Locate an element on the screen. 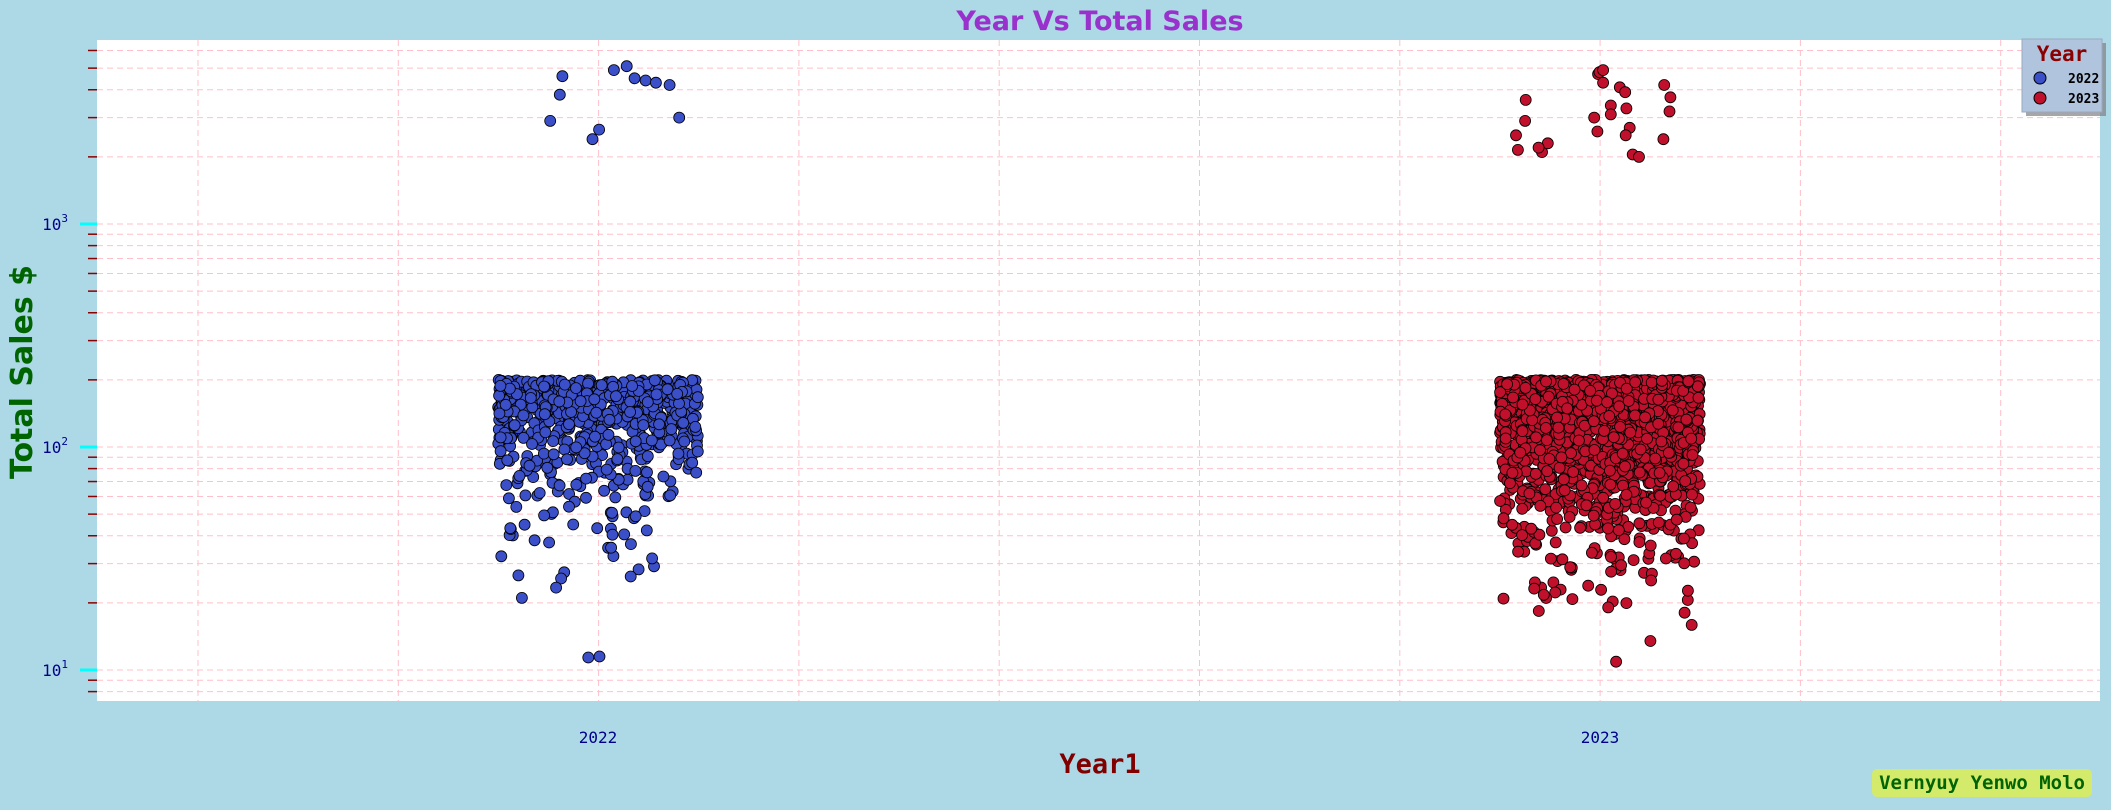 The height and width of the screenshot is (810, 2111). y-axis-label: Total Sales $ is located at coordinates (22, 372).